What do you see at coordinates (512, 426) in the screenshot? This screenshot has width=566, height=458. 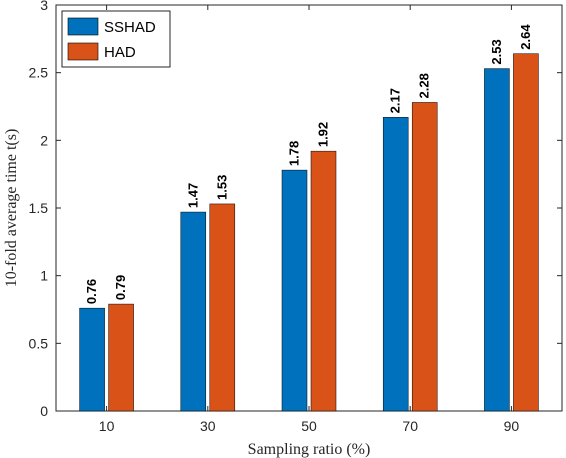 I see `x-tick-label: 90` at bounding box center [512, 426].